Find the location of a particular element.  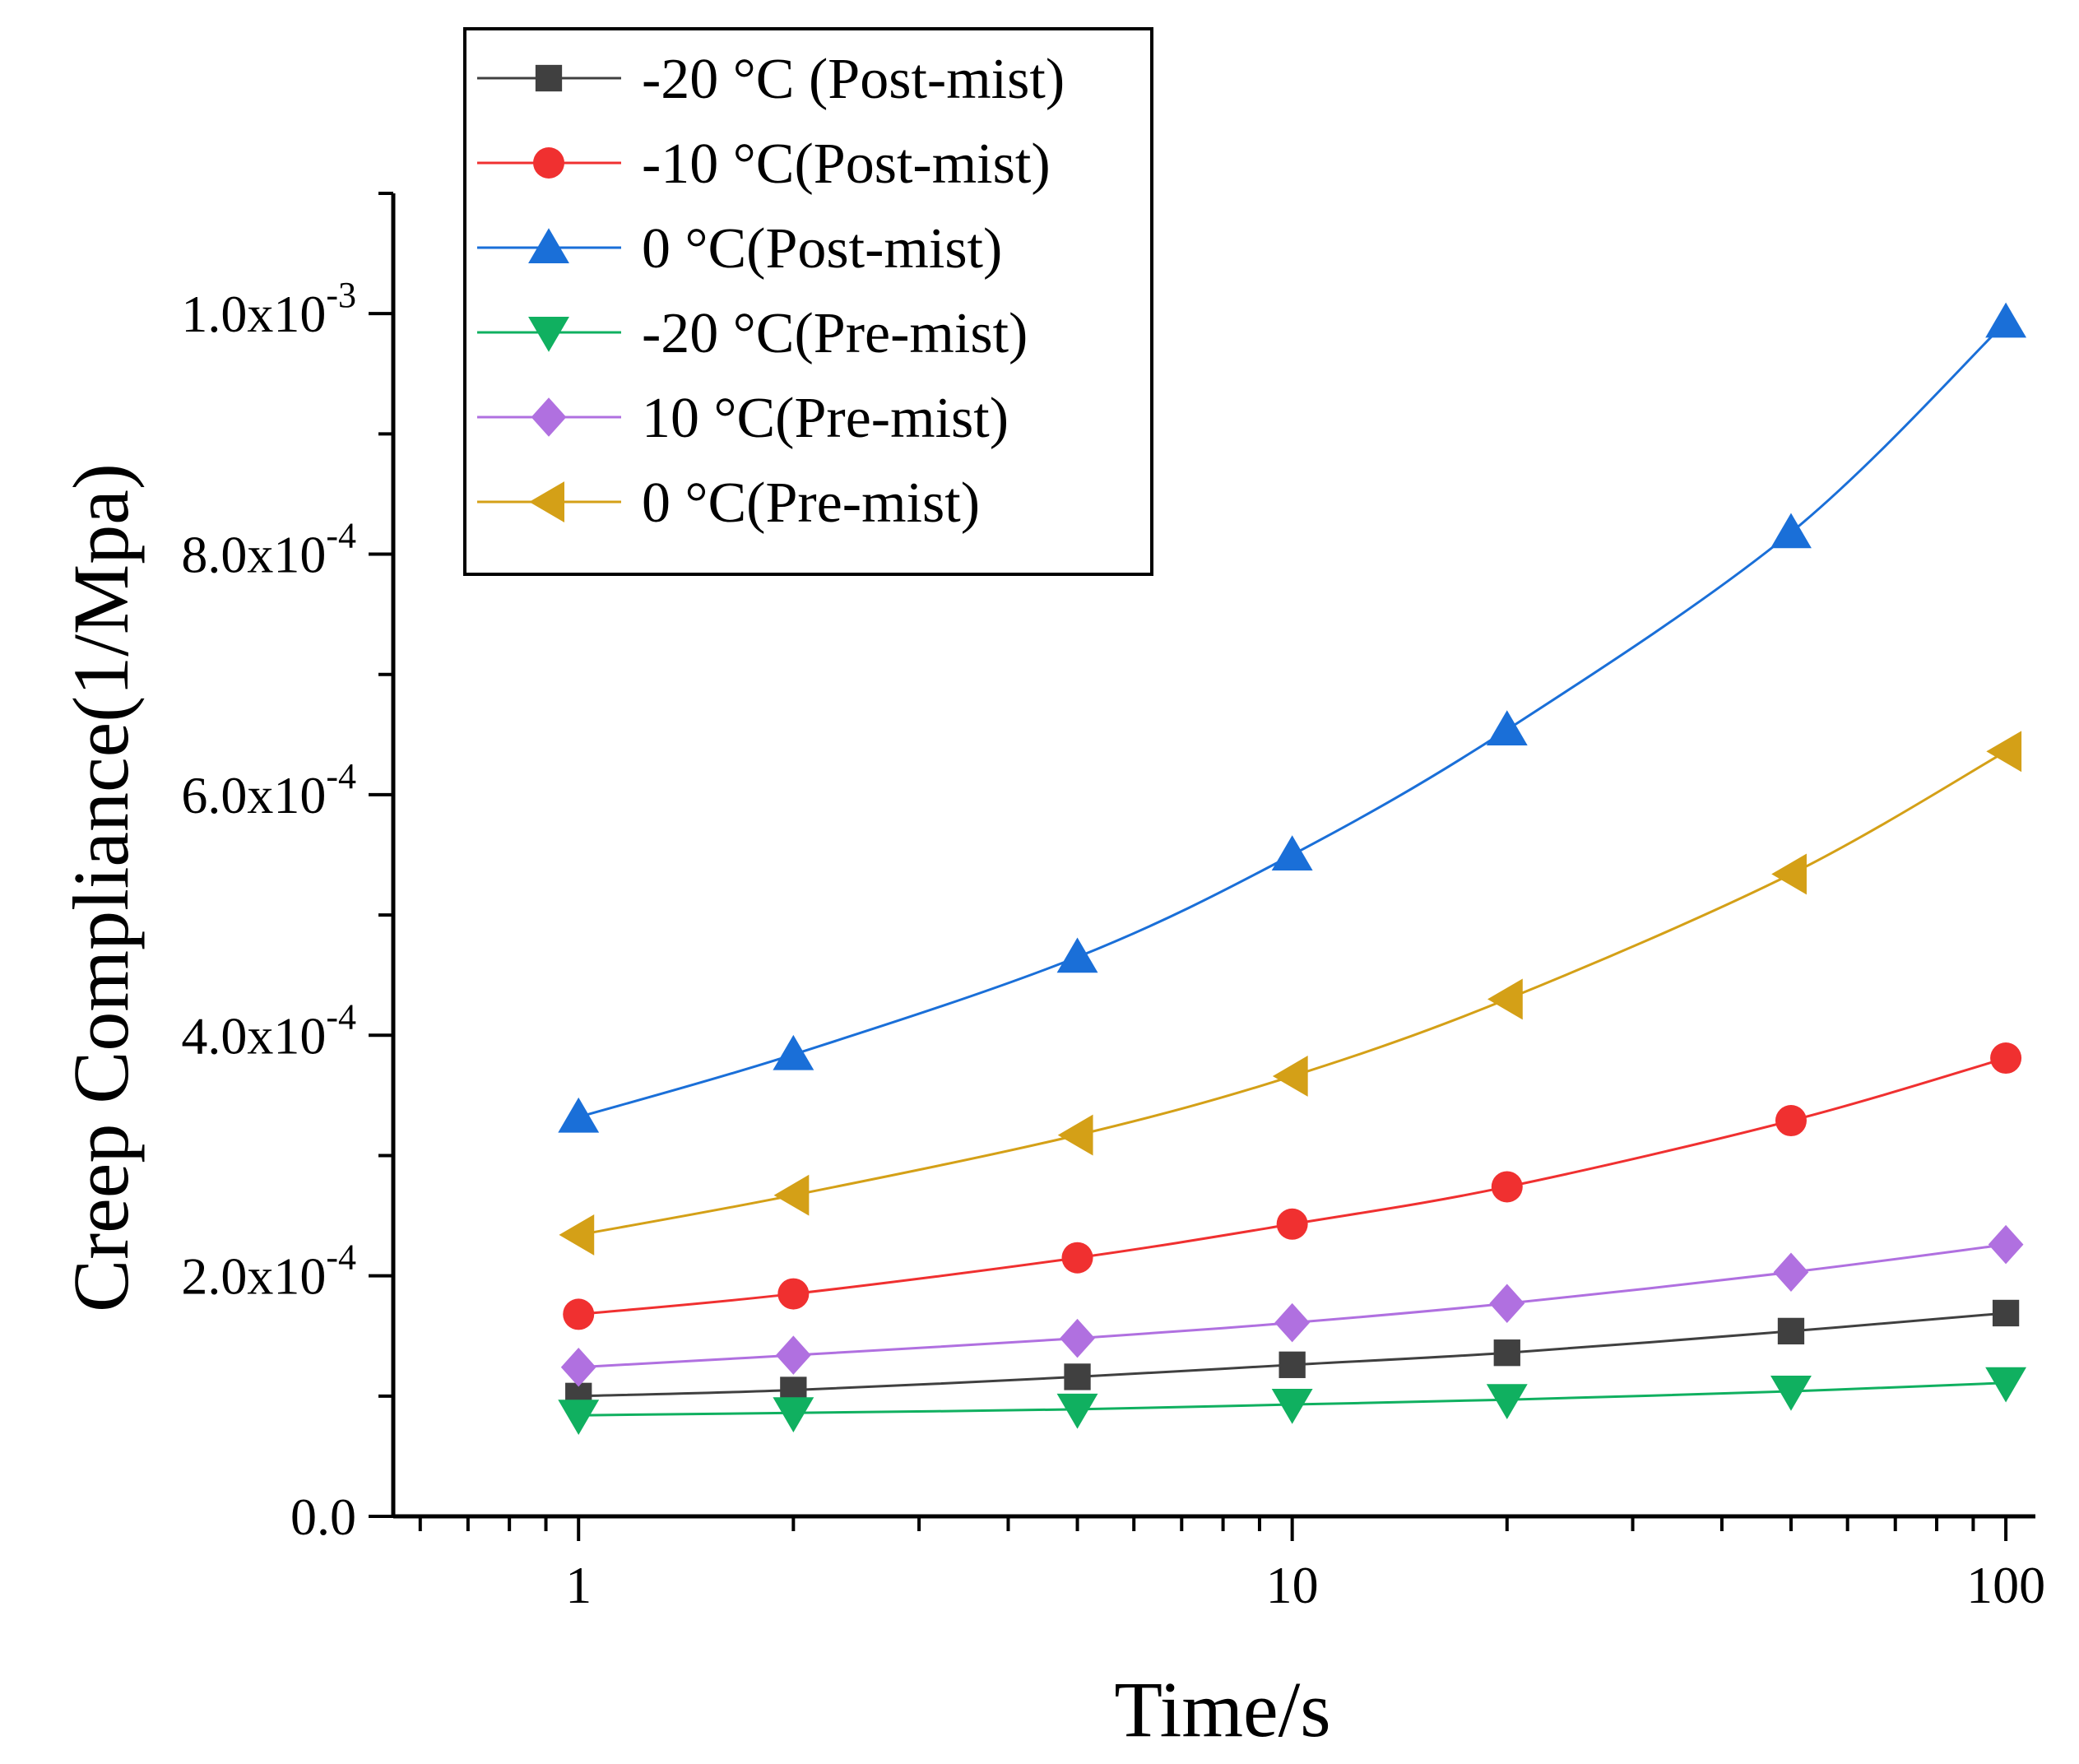

legend-label: -20 °C(Pre-mist) is located at coordinates (835, 333).